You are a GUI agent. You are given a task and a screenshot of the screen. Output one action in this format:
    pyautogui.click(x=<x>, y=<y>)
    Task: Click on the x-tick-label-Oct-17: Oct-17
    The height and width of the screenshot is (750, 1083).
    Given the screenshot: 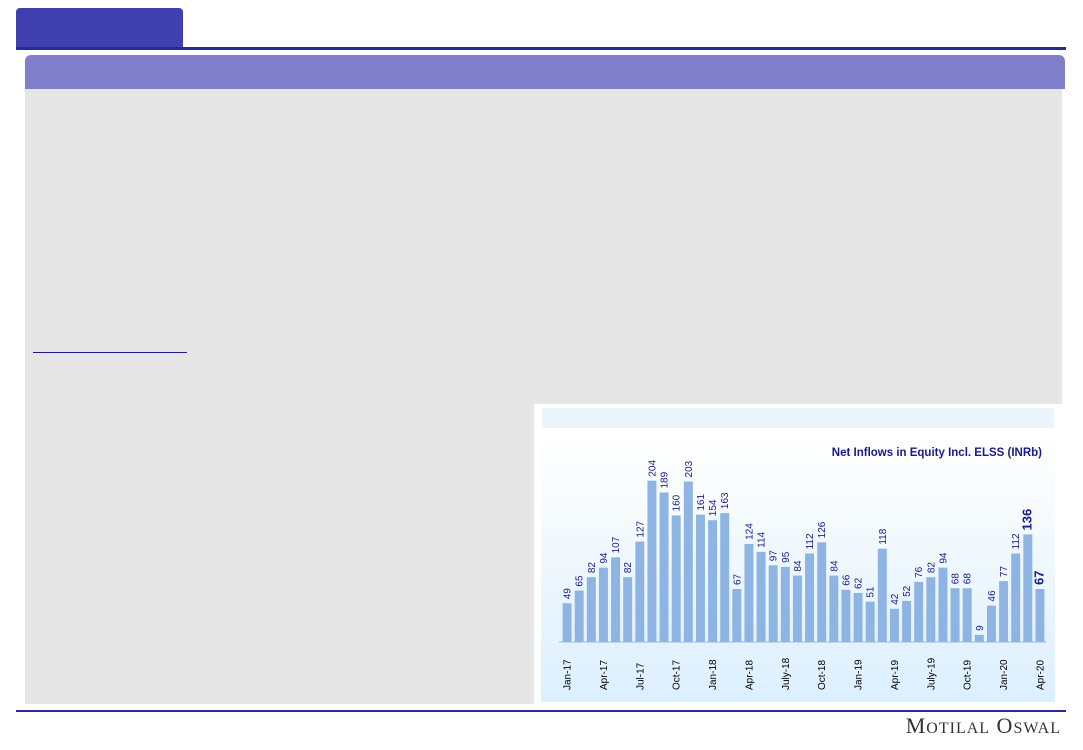 What is the action you would take?
    pyautogui.click(x=677, y=675)
    